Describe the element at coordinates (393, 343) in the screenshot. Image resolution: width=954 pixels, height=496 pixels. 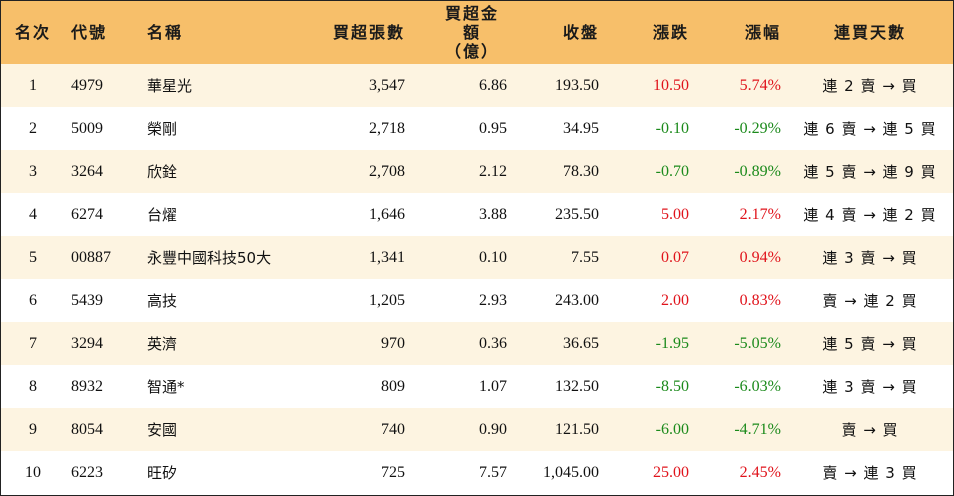
I see `cell-lots: 970` at that location.